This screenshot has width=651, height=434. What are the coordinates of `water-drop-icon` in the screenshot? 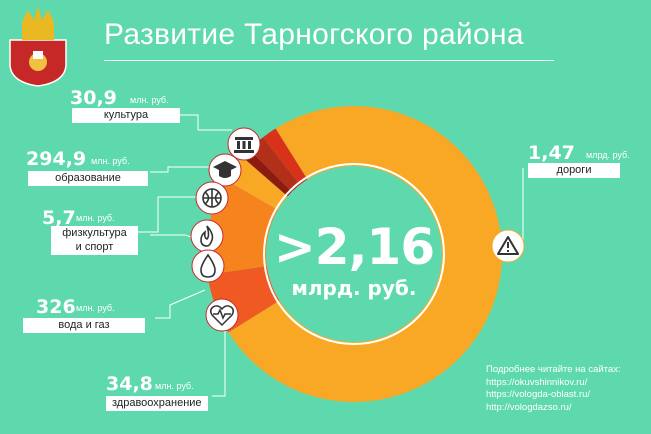 It's located at (208, 265).